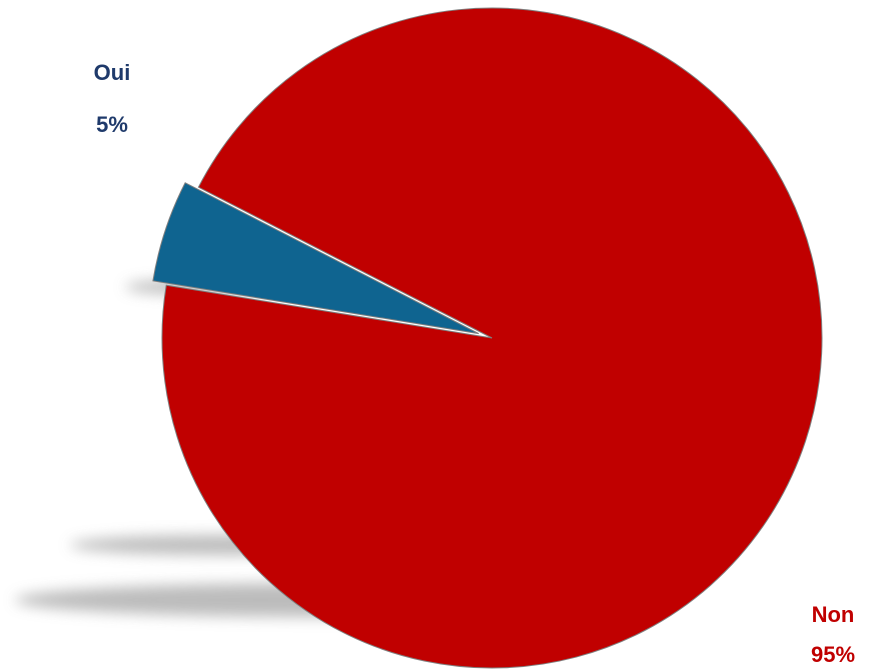 This screenshot has width=872, height=670. Describe the element at coordinates (833, 634) in the screenshot. I see `slice-label-non: Non 95%` at that location.